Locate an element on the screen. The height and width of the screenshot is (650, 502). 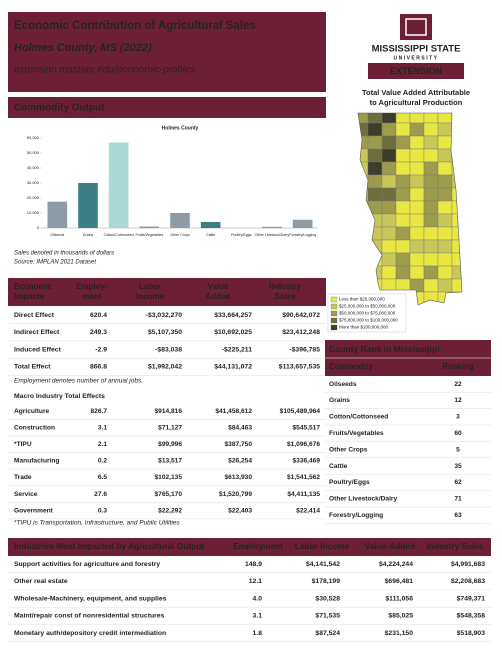
cell-value: $4,224,244 is located at coordinates (396, 564).